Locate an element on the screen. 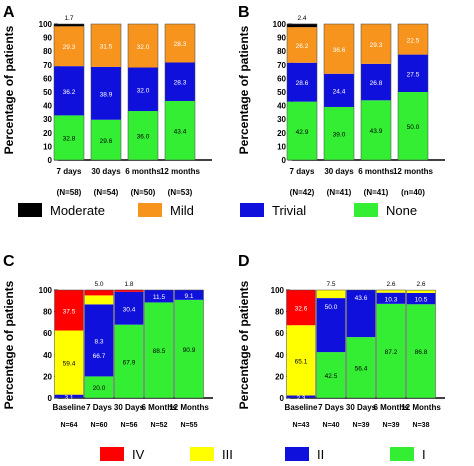 Image resolution: width=474 pixels, height=466 pixels. x-tick-n-label: N=60 is located at coordinates (99, 425).